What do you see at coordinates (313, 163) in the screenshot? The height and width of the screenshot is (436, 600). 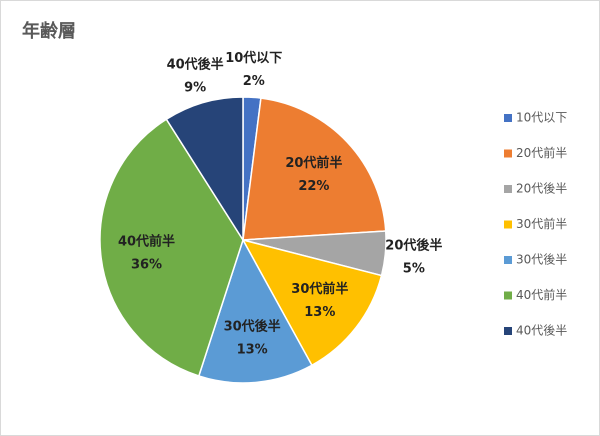 I see `slice-label: 20代前半` at bounding box center [313, 163].